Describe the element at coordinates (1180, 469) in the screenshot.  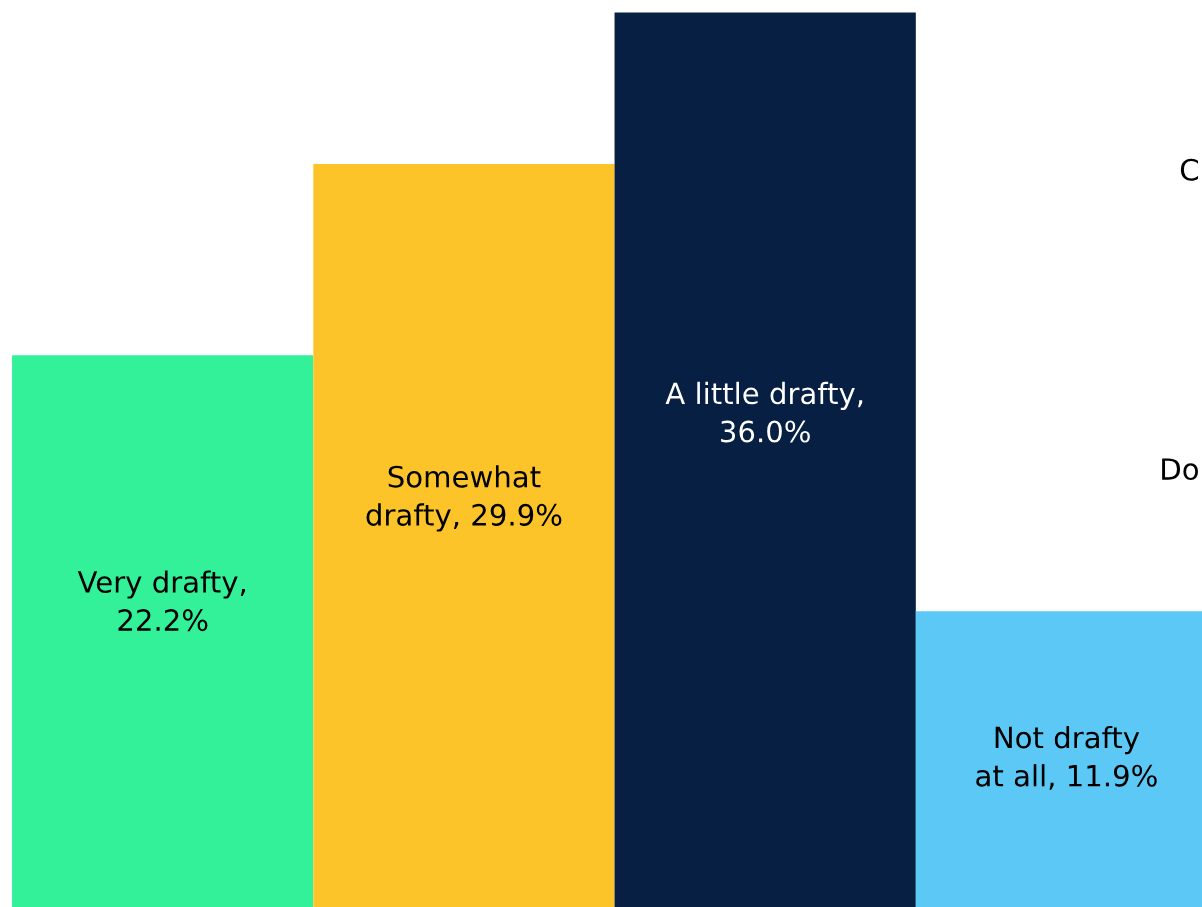
I see `annotation: Do` at that location.